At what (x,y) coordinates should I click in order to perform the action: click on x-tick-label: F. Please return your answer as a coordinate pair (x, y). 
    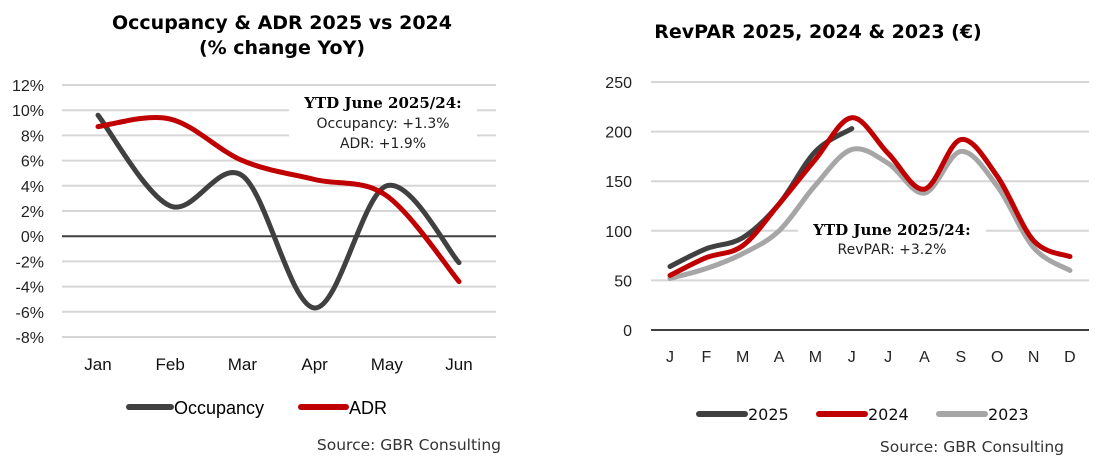
    Looking at the image, I should click on (706, 357).